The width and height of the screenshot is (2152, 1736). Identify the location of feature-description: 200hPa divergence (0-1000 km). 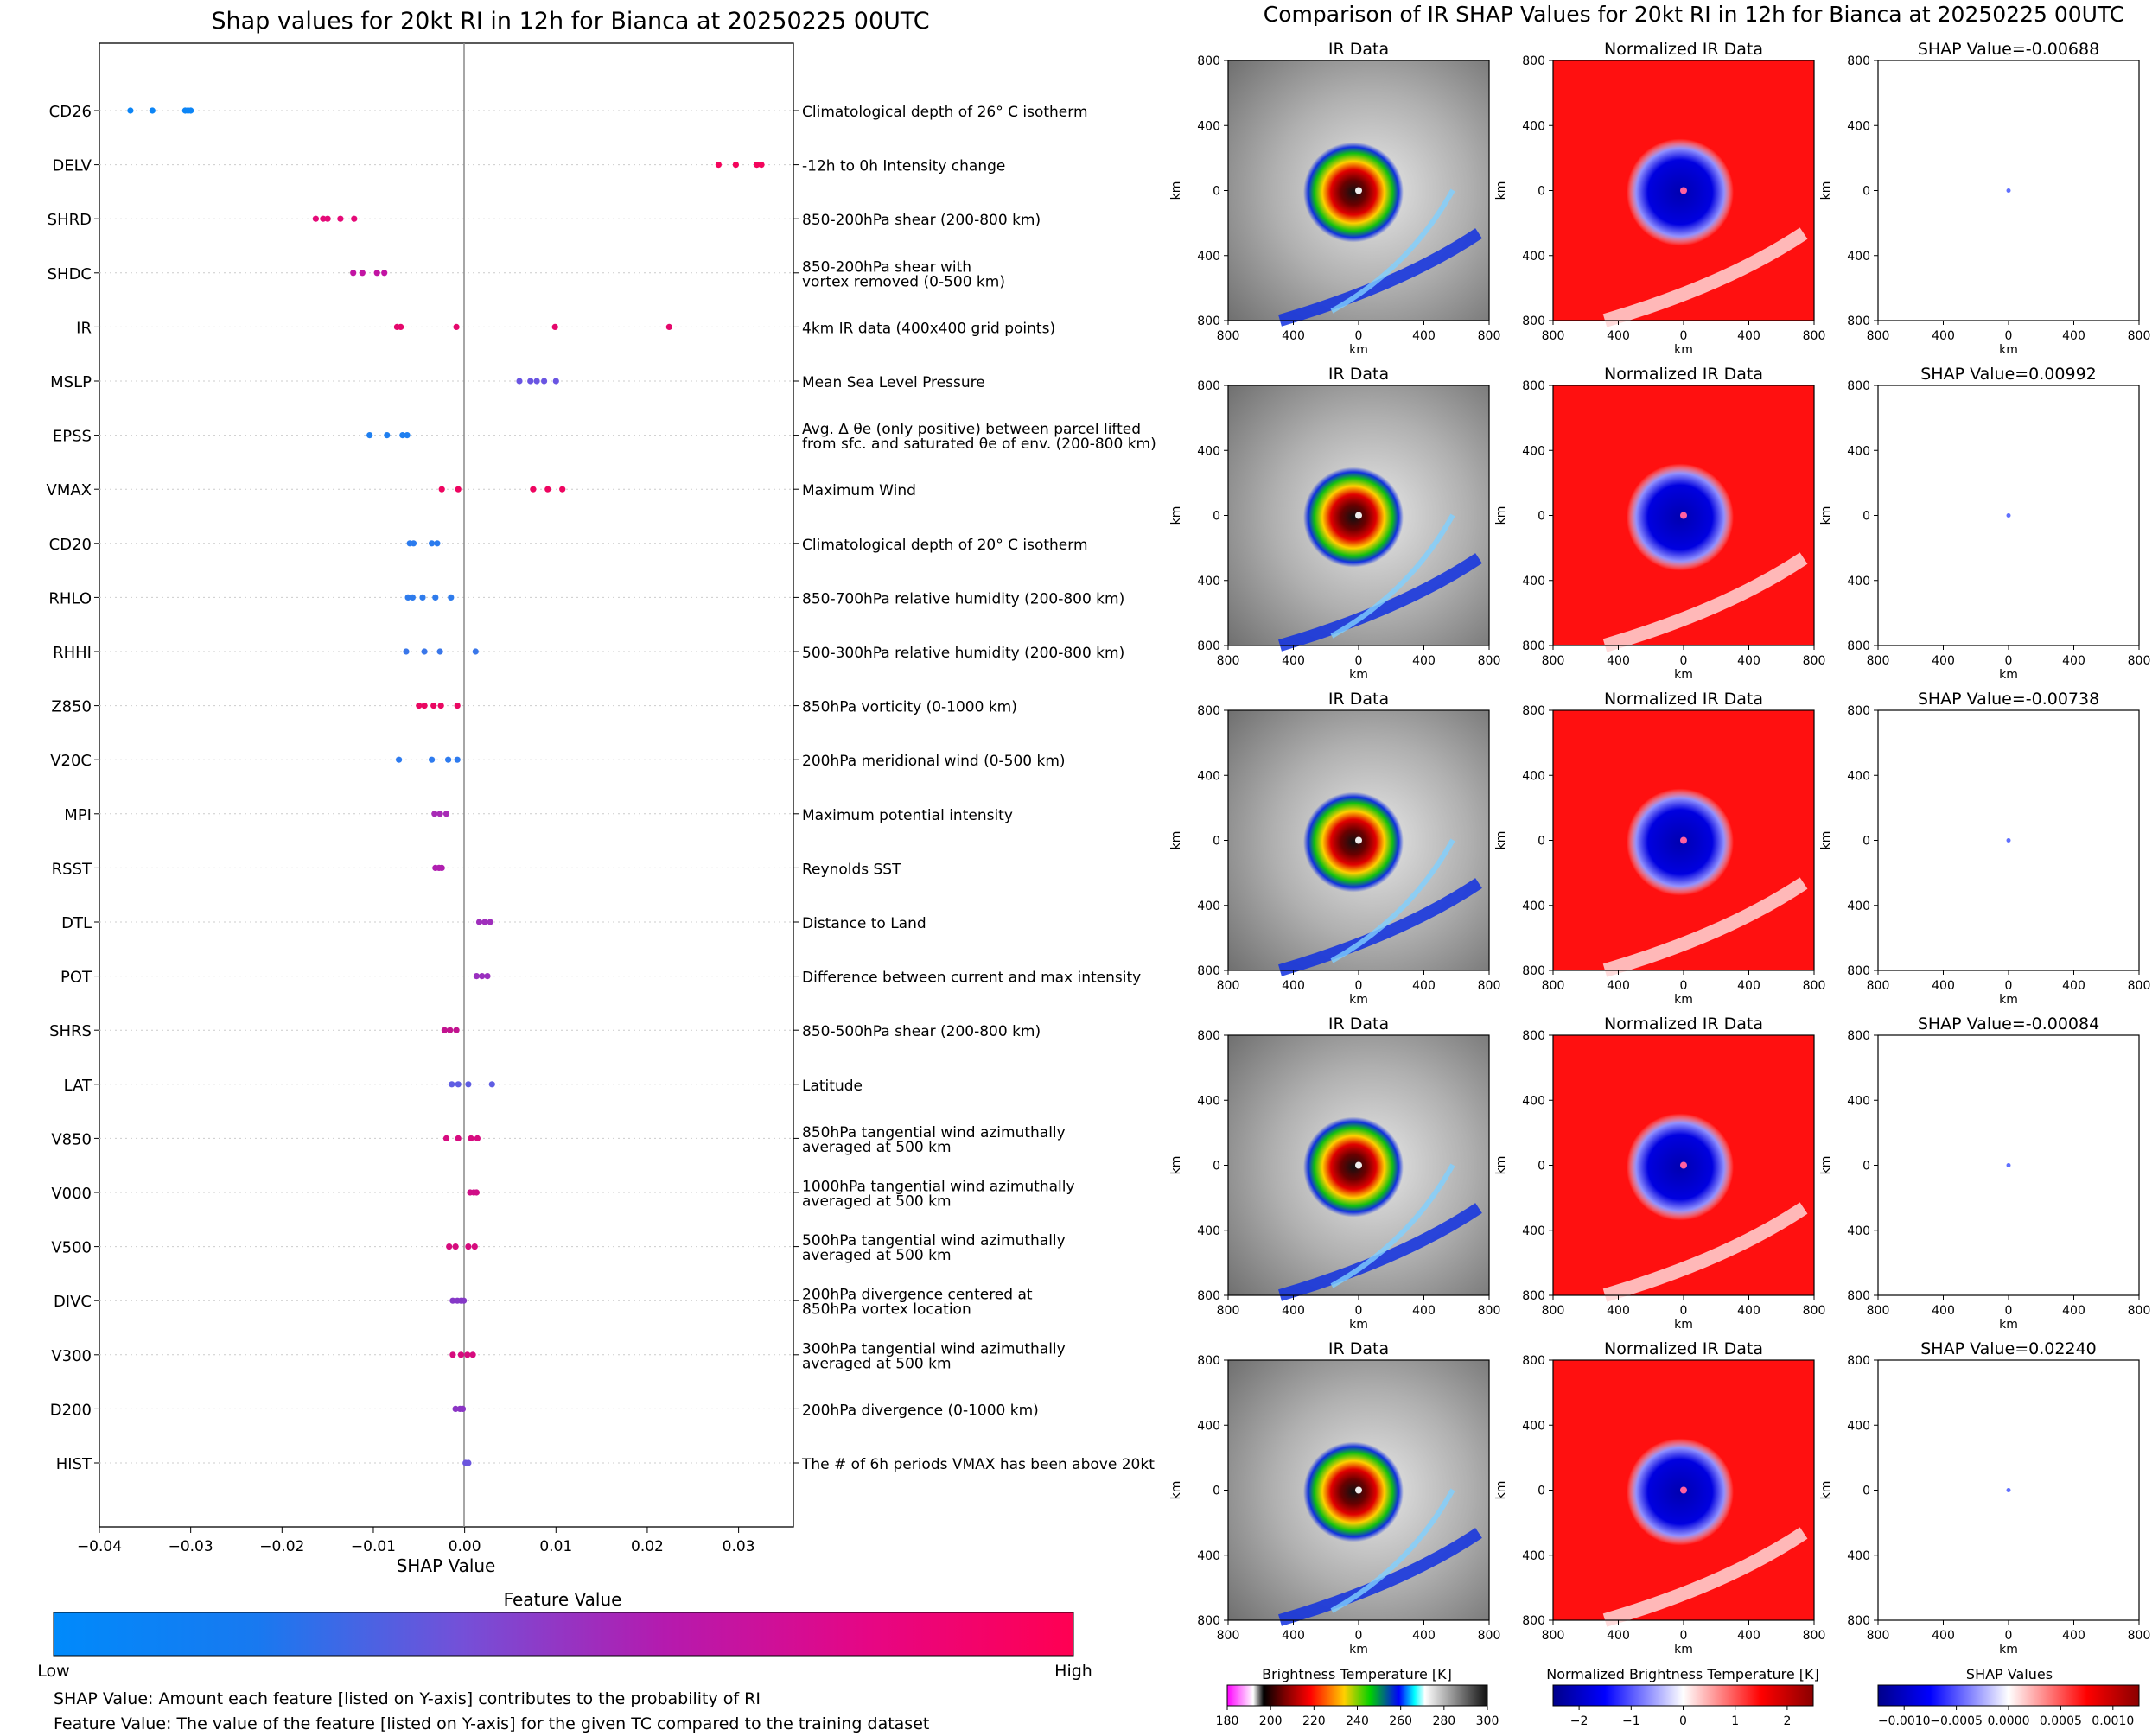
(920, 1410).